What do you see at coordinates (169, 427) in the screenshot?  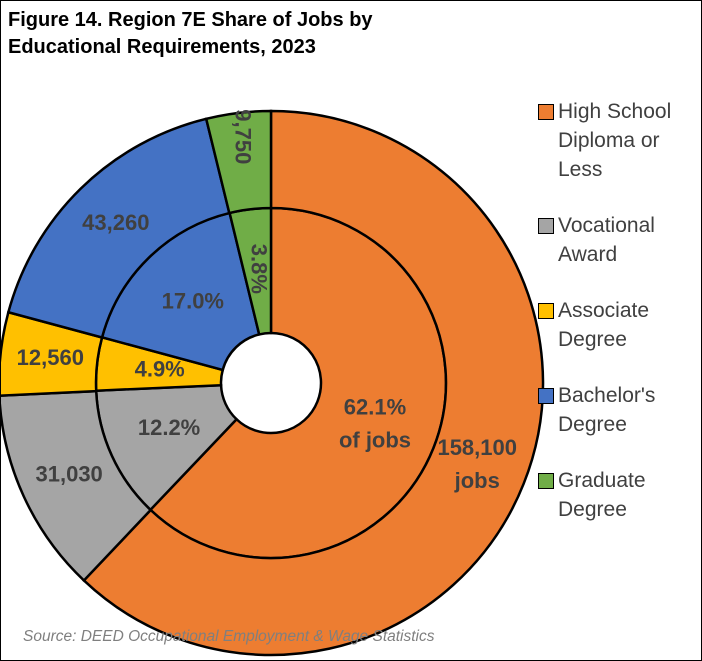 I see `data-label: 12.2%` at bounding box center [169, 427].